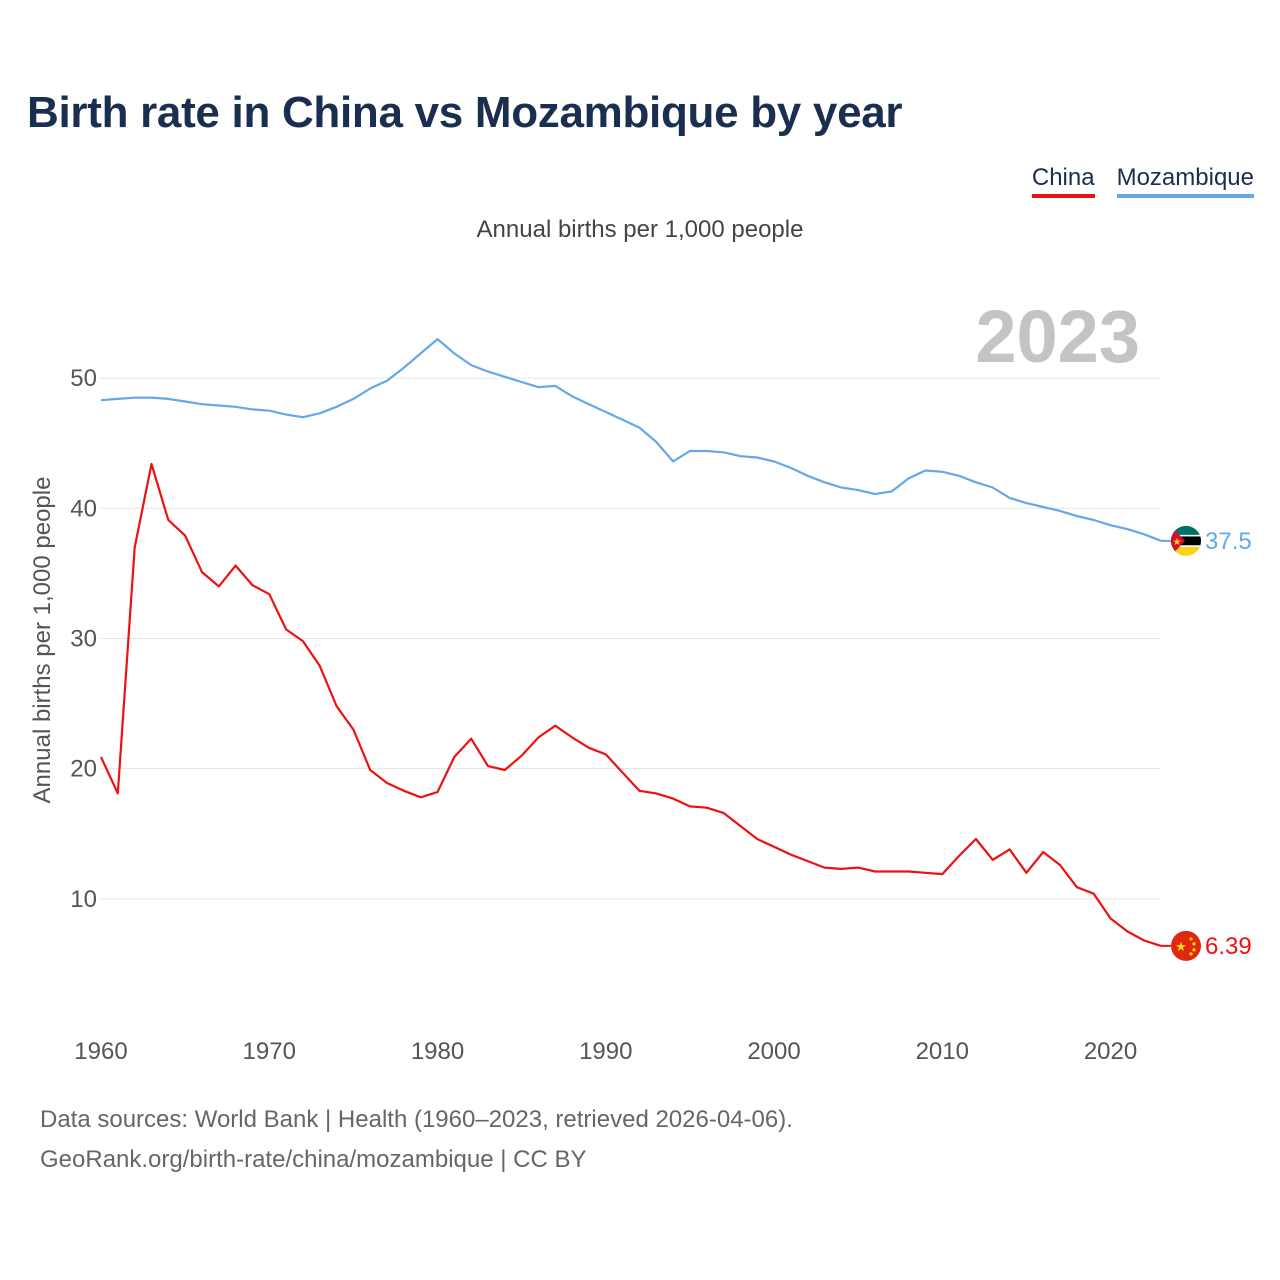  I want to click on chart-subtitle: Annual births per 1,000 people, so click(640, 229).